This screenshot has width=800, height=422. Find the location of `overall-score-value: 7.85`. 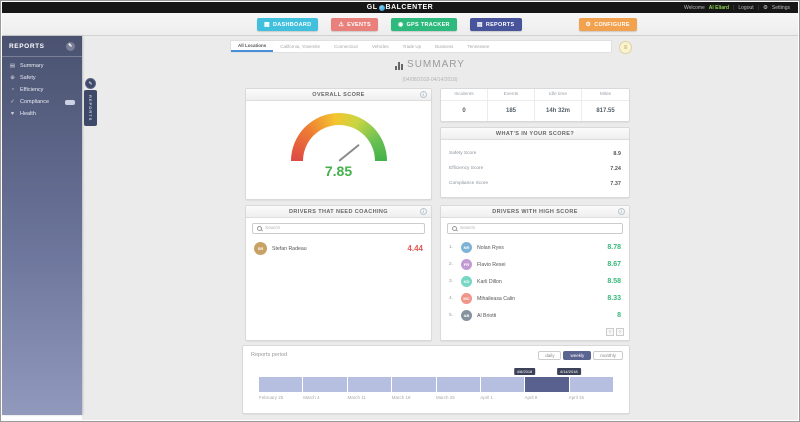

overall-score-value: 7.85 is located at coordinates (338, 171).